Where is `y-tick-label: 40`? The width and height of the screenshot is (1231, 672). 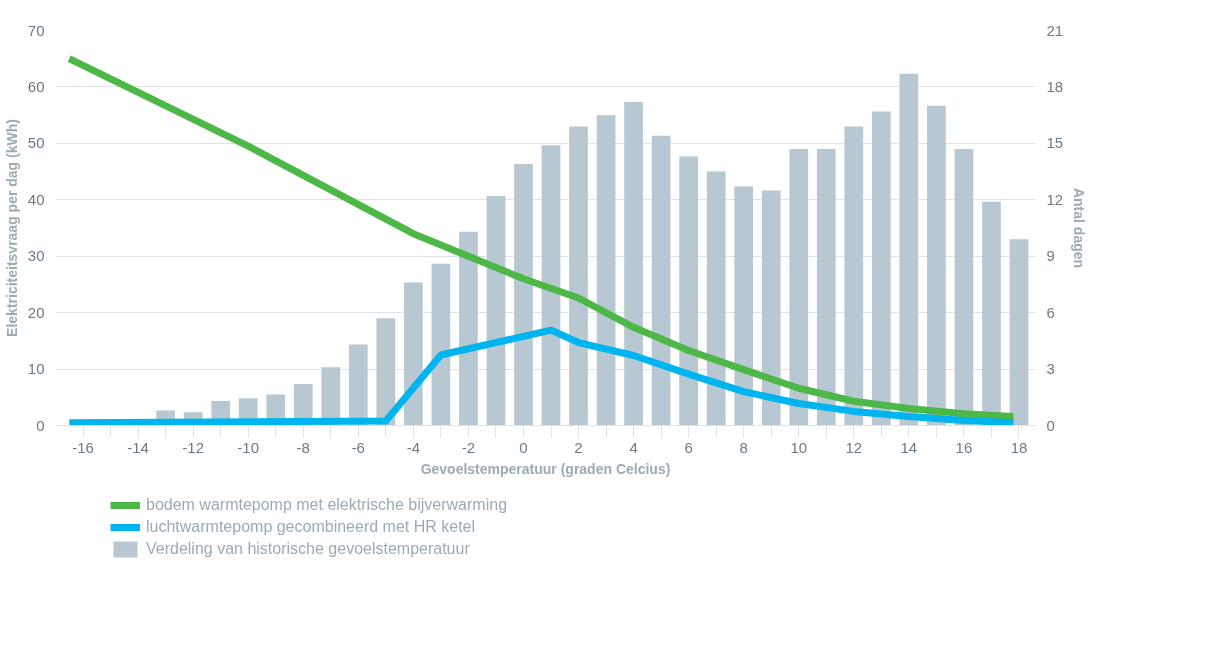 y-tick-label: 40 is located at coordinates (36, 199).